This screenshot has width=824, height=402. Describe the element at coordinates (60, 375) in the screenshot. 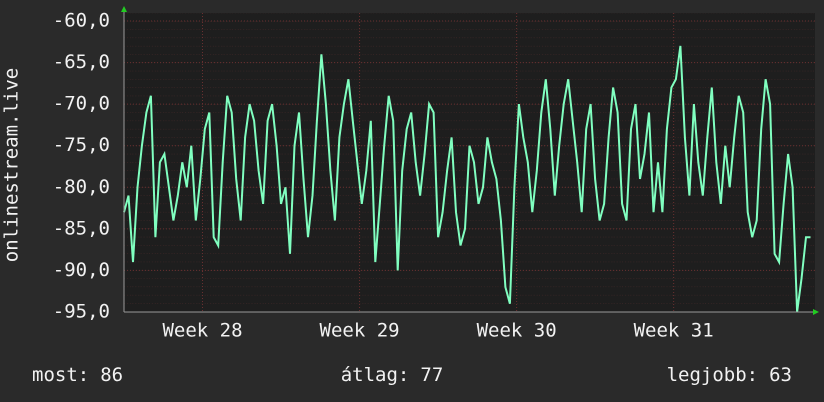

I see `stat-label: most:` at that location.